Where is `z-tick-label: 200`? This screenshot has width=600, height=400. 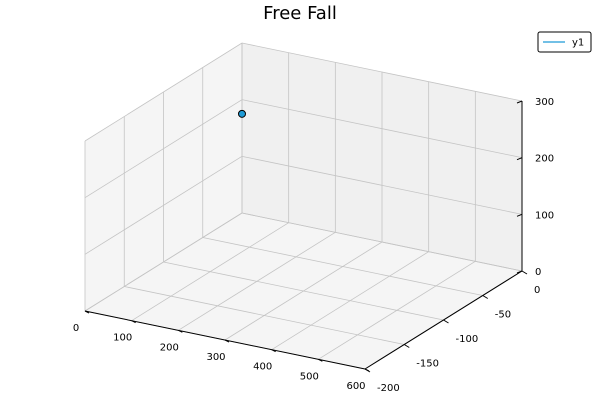 z-tick-label: 200 is located at coordinates (544, 159).